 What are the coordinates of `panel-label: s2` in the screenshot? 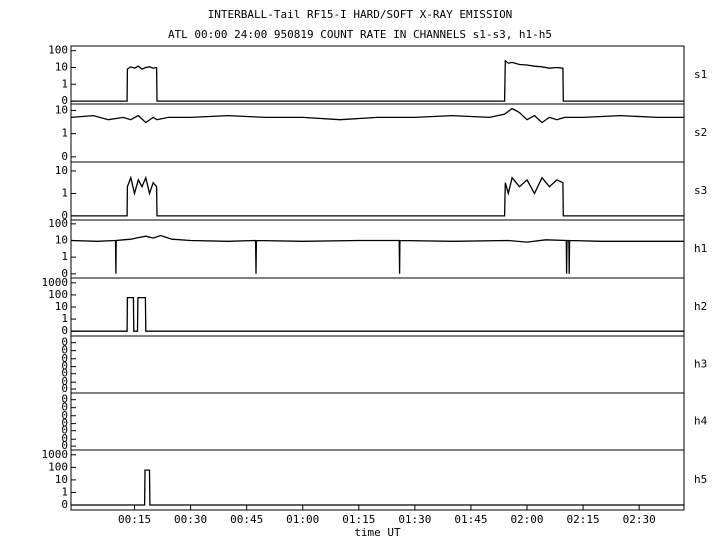 It's located at (700, 132).